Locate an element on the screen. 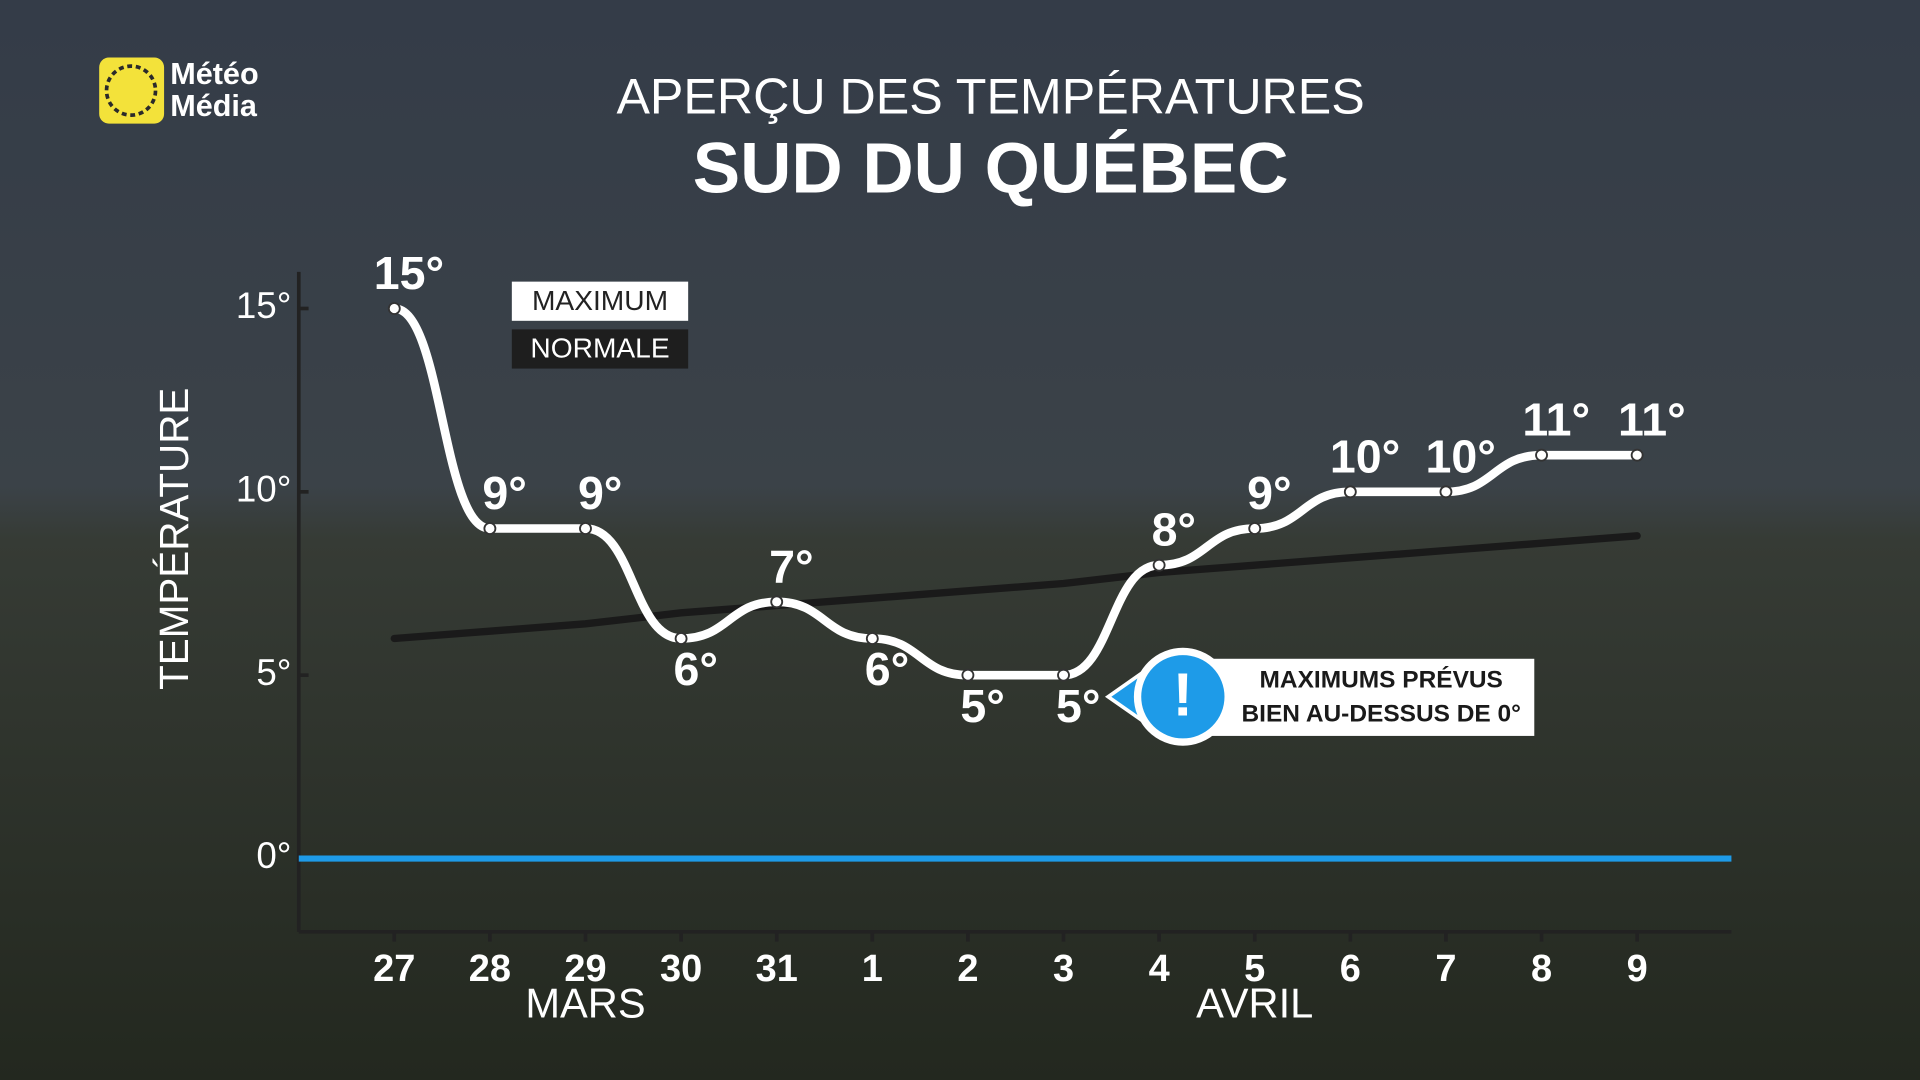 This screenshot has height=1080, width=1920. logo: Météo Média is located at coordinates (179, 90).